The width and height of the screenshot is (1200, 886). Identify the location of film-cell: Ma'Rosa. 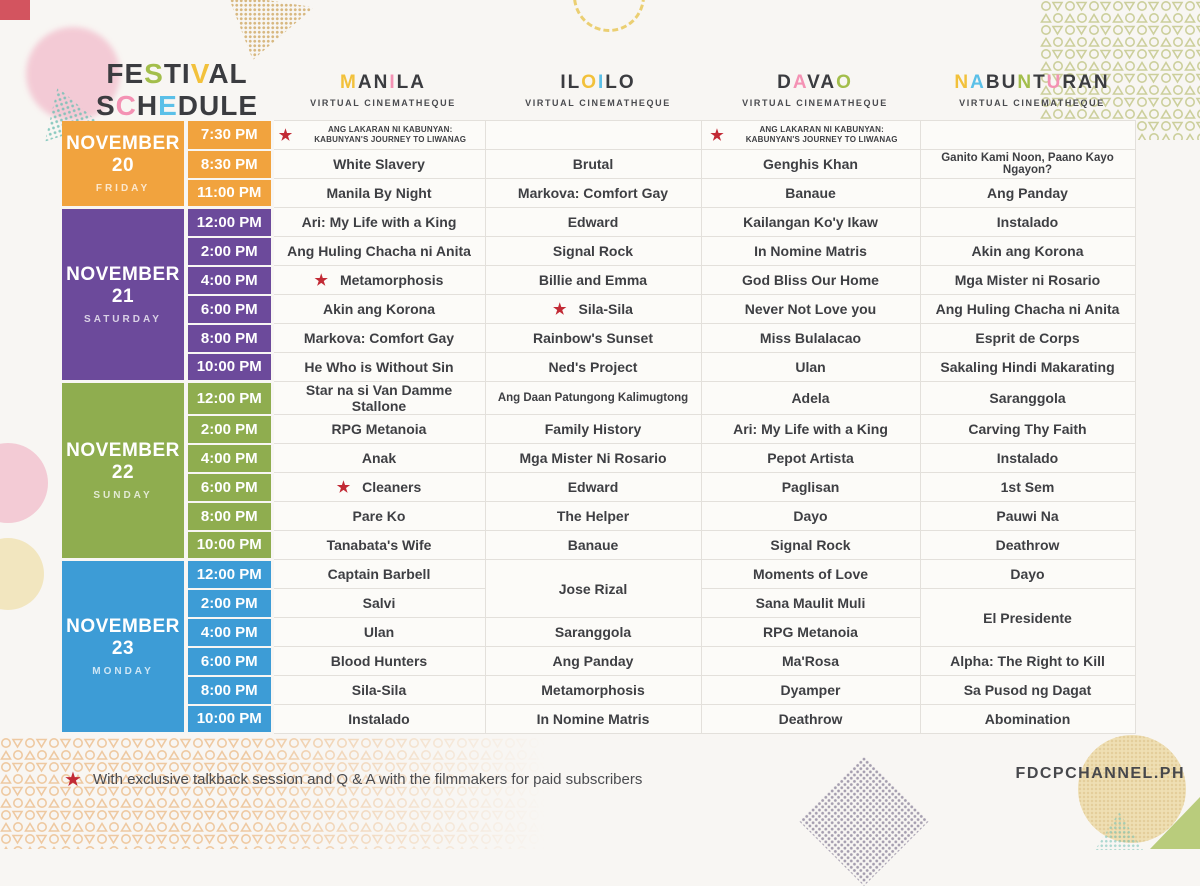
(810, 661).